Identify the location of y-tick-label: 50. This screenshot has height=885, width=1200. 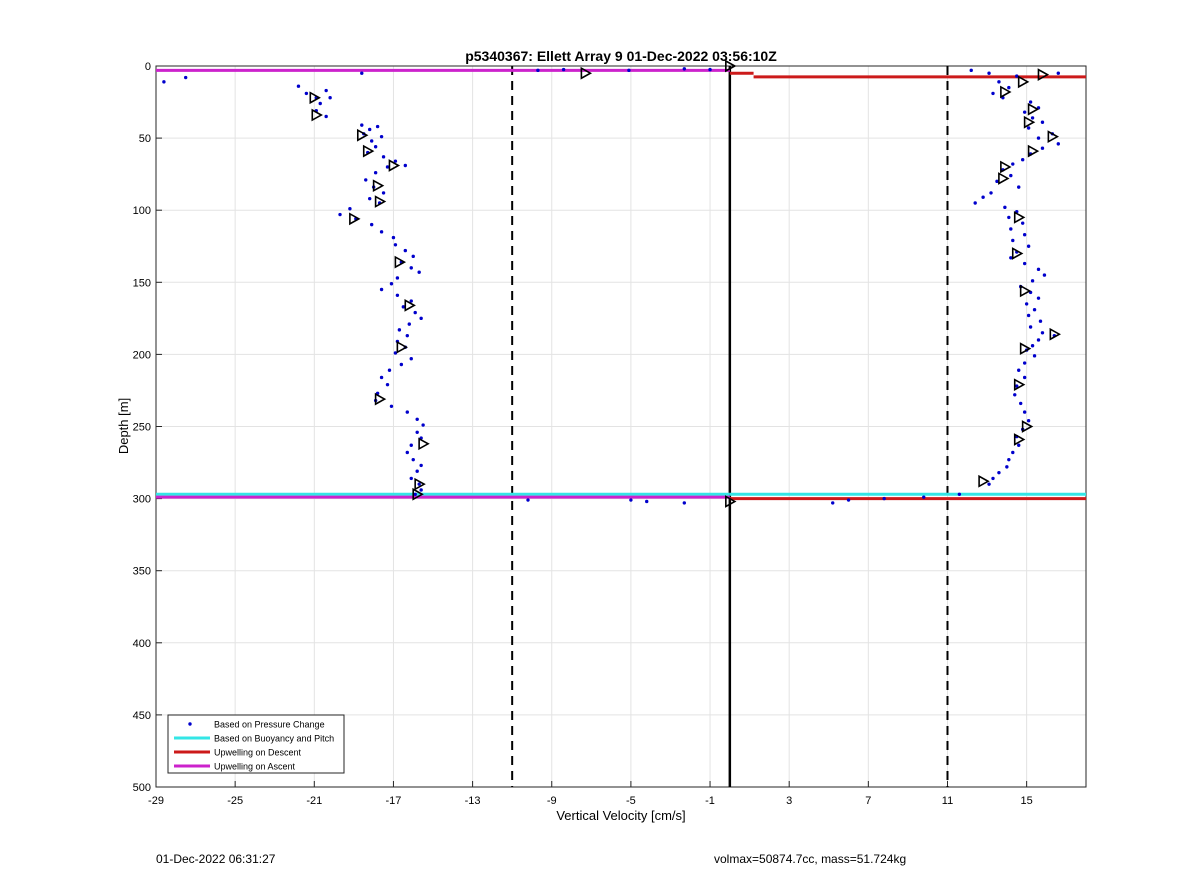
(145, 139).